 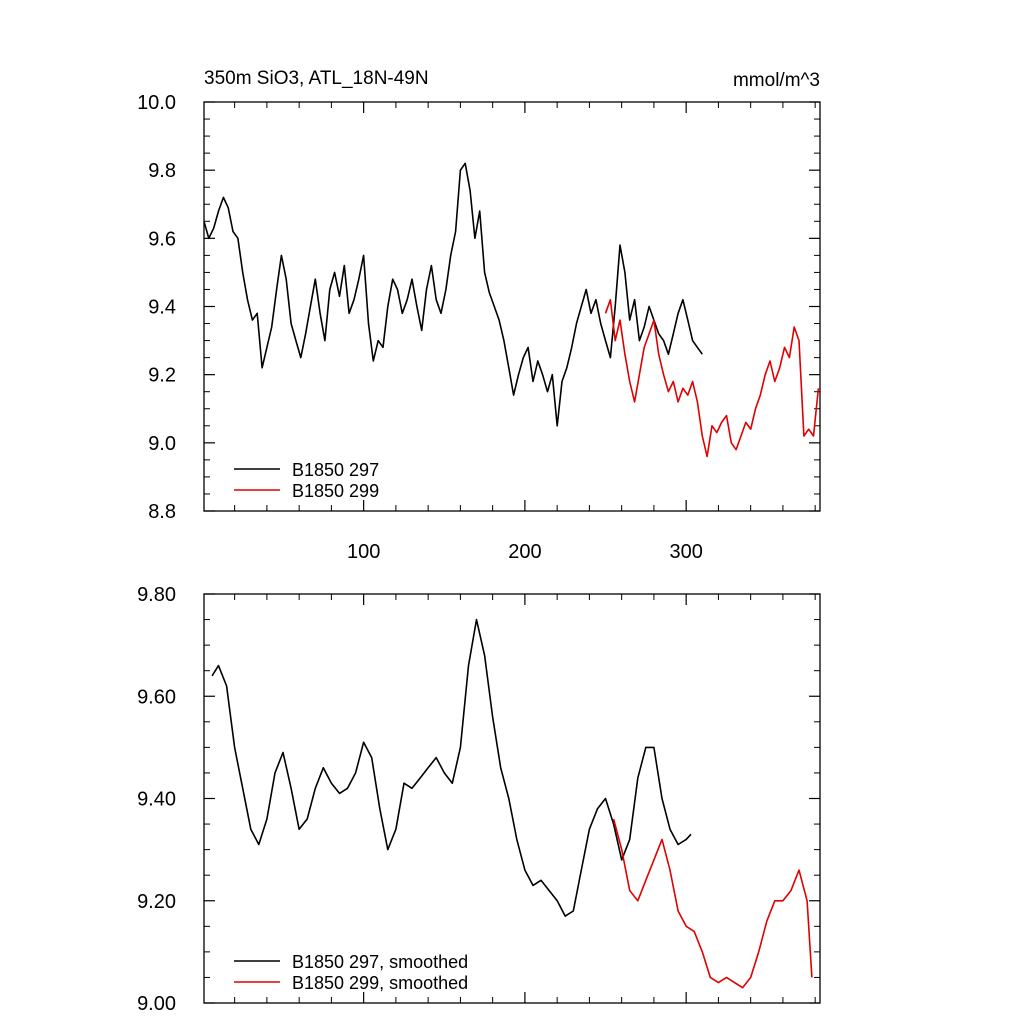 I want to click on bottom-legend: B1850 297, smoothed B1850 299, smoothed, so click(x=351, y=972).